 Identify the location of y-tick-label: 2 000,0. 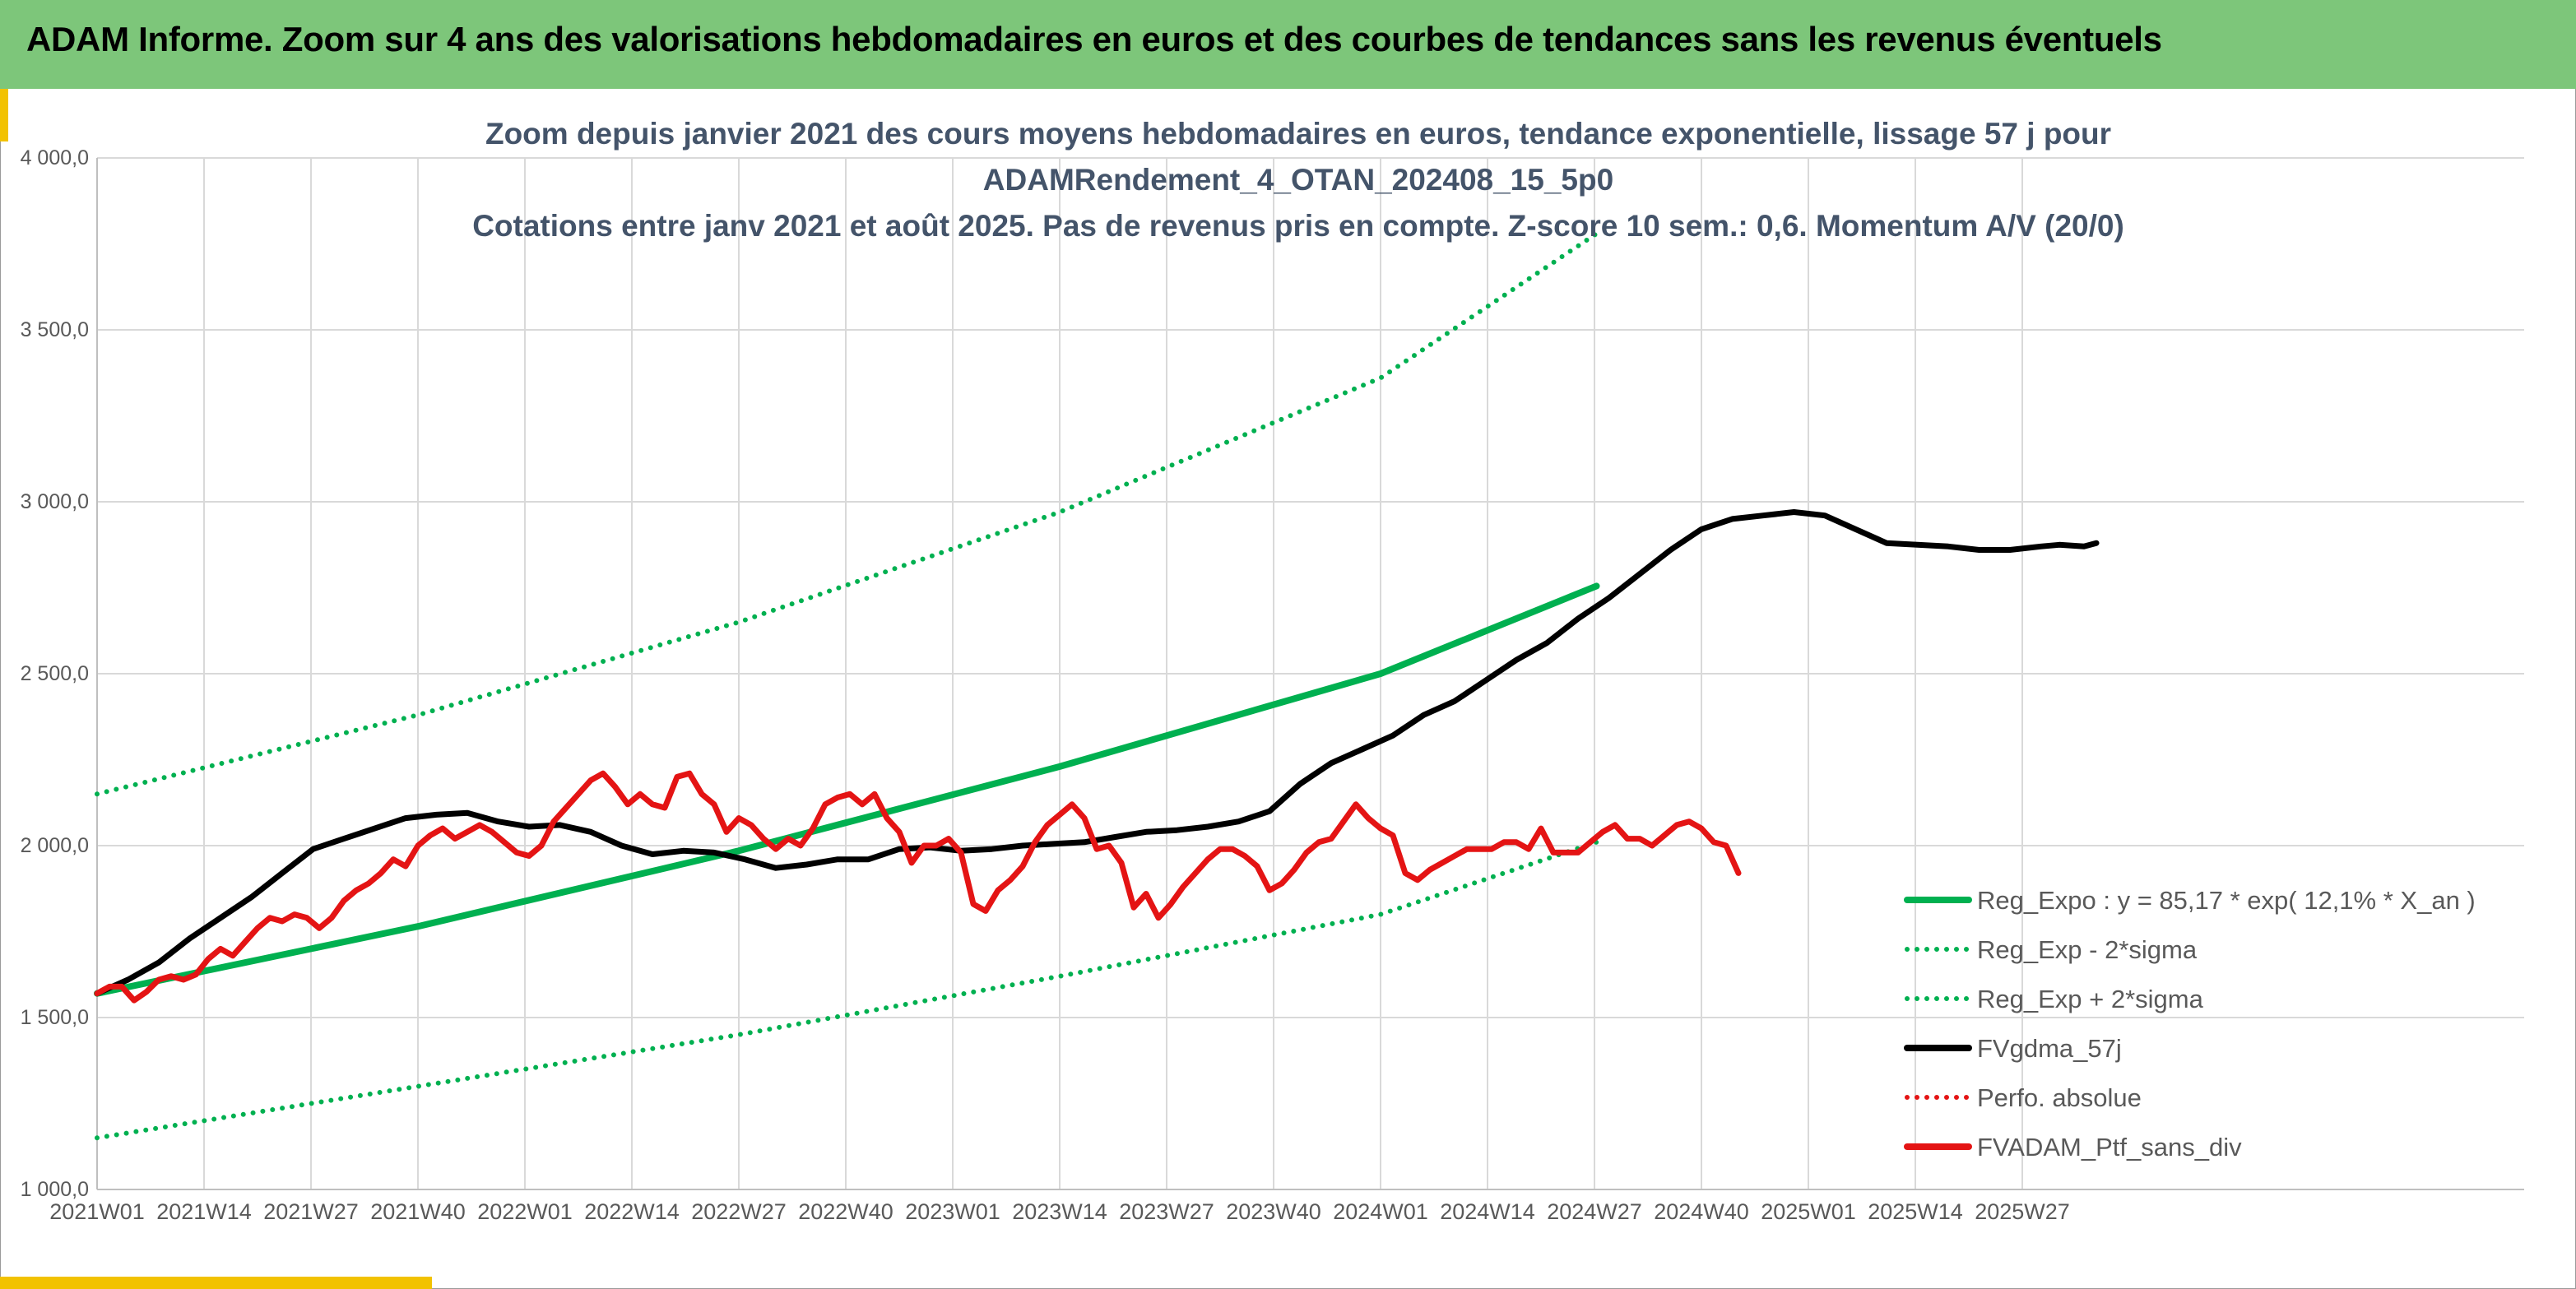
(55, 845).